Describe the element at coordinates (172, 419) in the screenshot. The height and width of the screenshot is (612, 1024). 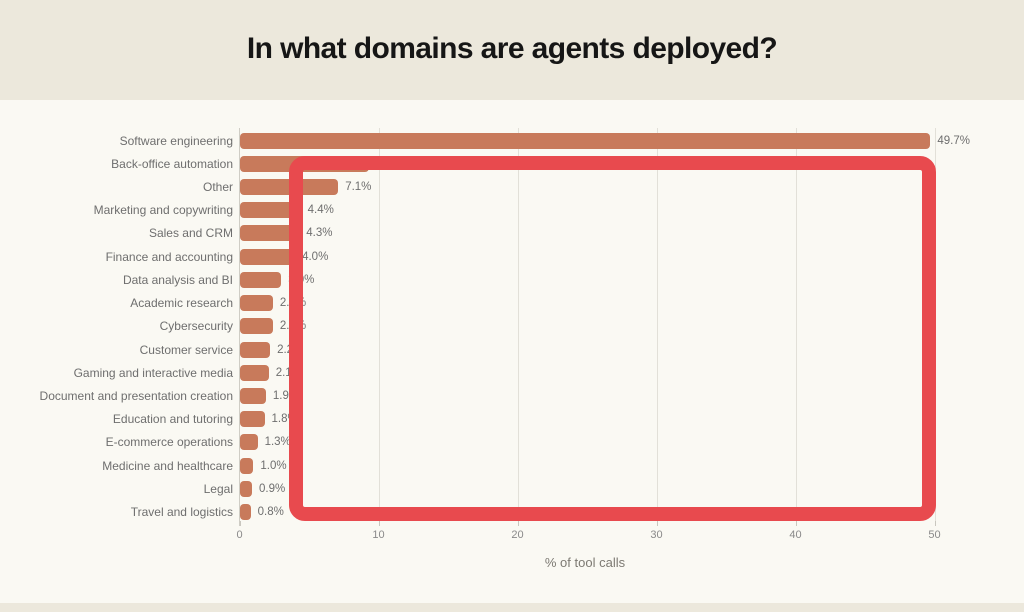
I see `category-label: Education and tutoring` at that location.